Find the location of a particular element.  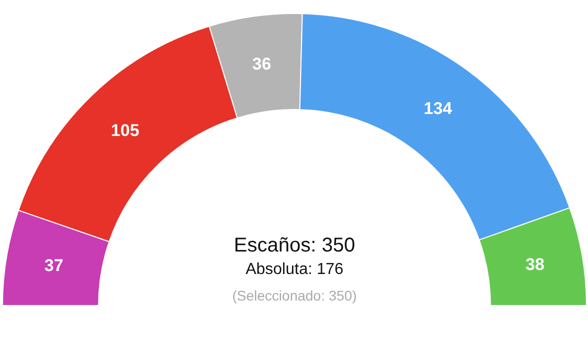

data-label: 37 is located at coordinates (54, 266).